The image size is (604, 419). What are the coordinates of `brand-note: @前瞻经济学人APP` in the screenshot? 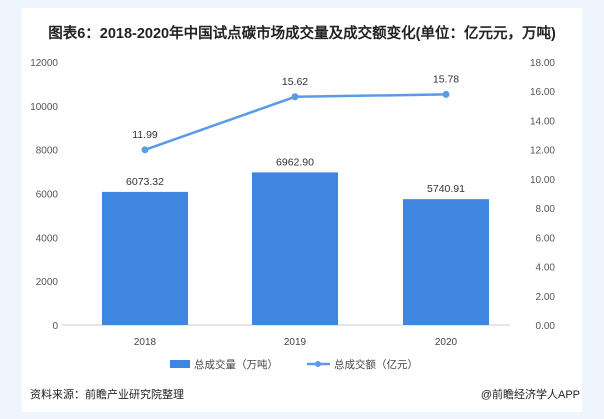 It's located at (530, 395).